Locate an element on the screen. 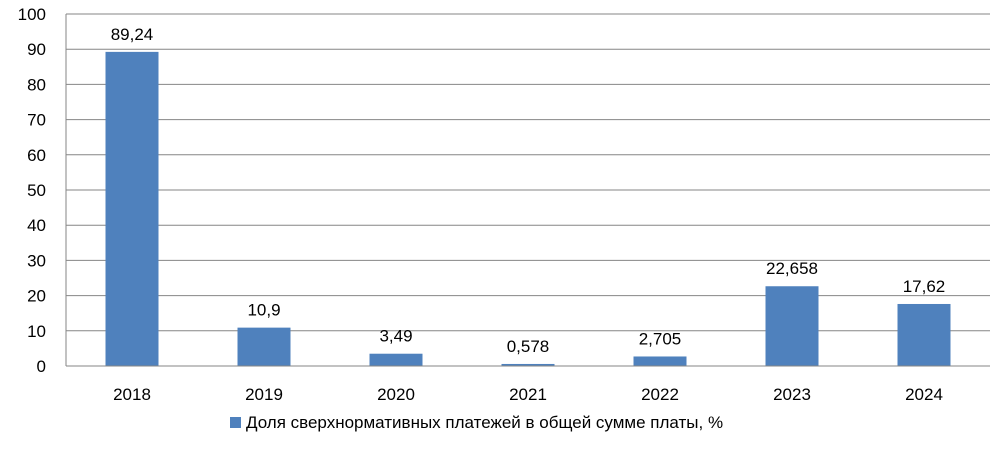  x-tick-label: 2020 is located at coordinates (396, 394).